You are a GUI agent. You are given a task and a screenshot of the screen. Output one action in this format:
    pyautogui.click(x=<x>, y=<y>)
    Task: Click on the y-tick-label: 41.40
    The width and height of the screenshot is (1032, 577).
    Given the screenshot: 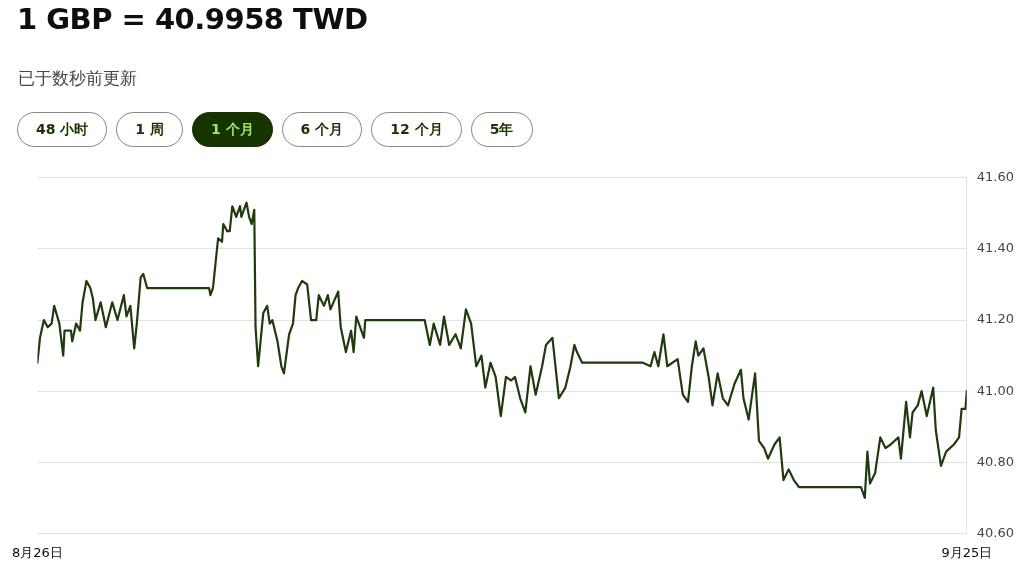 What is the action you would take?
    pyautogui.click(x=995, y=248)
    